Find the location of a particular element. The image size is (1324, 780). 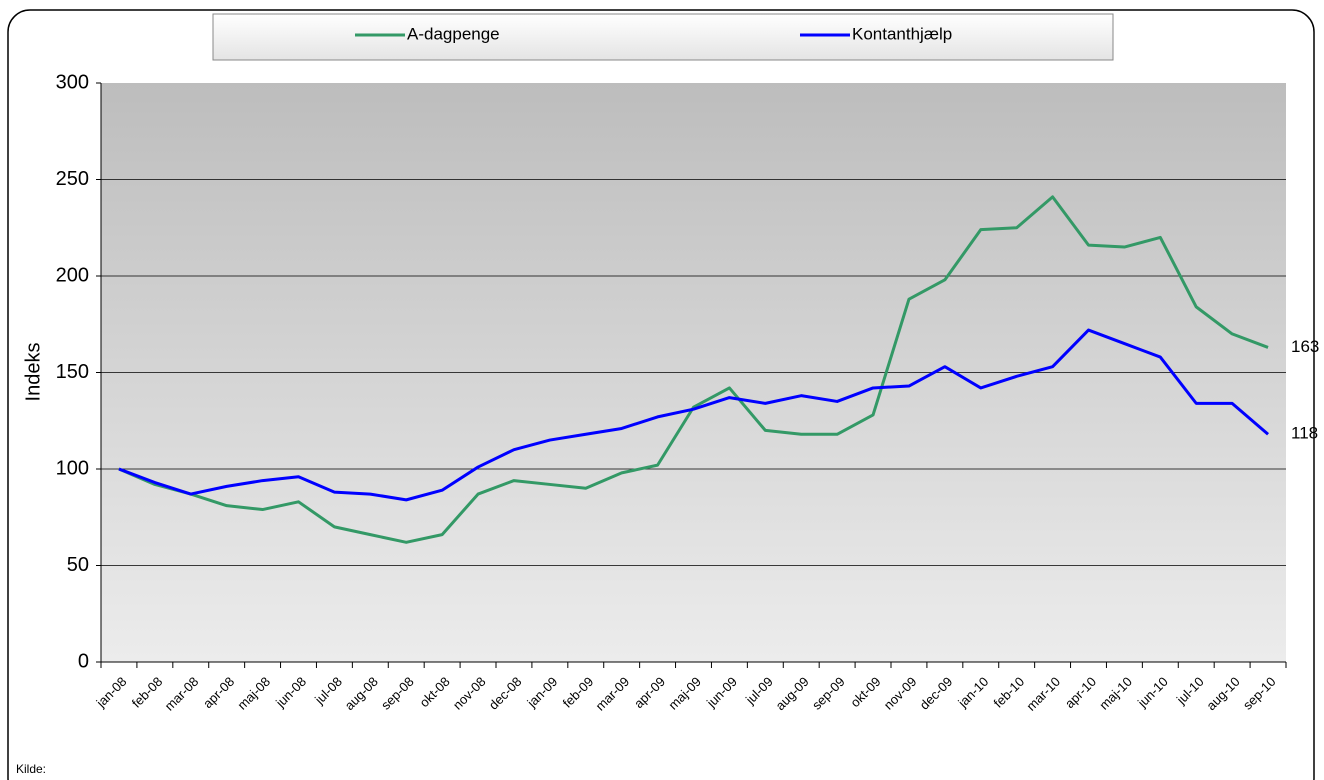

x-tick-label: jul-08 is located at coordinates (328, 691).